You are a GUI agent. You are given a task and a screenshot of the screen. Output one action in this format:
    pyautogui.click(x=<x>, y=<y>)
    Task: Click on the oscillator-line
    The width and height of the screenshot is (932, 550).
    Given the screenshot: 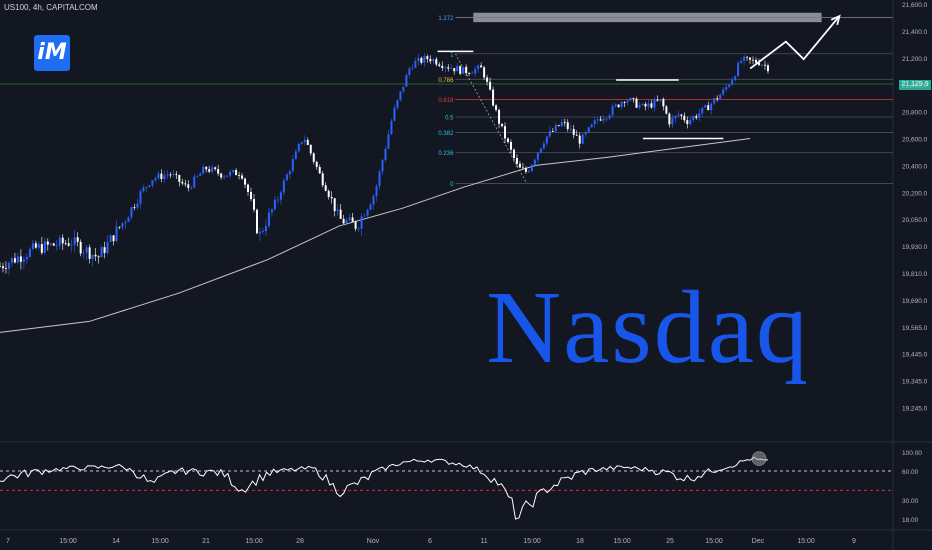 What is the action you would take?
    pyautogui.click(x=384, y=488)
    